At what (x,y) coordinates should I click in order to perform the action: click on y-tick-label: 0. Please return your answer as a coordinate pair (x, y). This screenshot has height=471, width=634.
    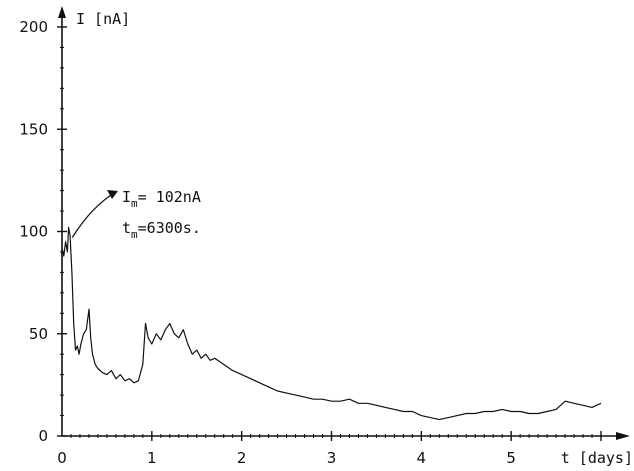
    Looking at the image, I should click on (43, 436).